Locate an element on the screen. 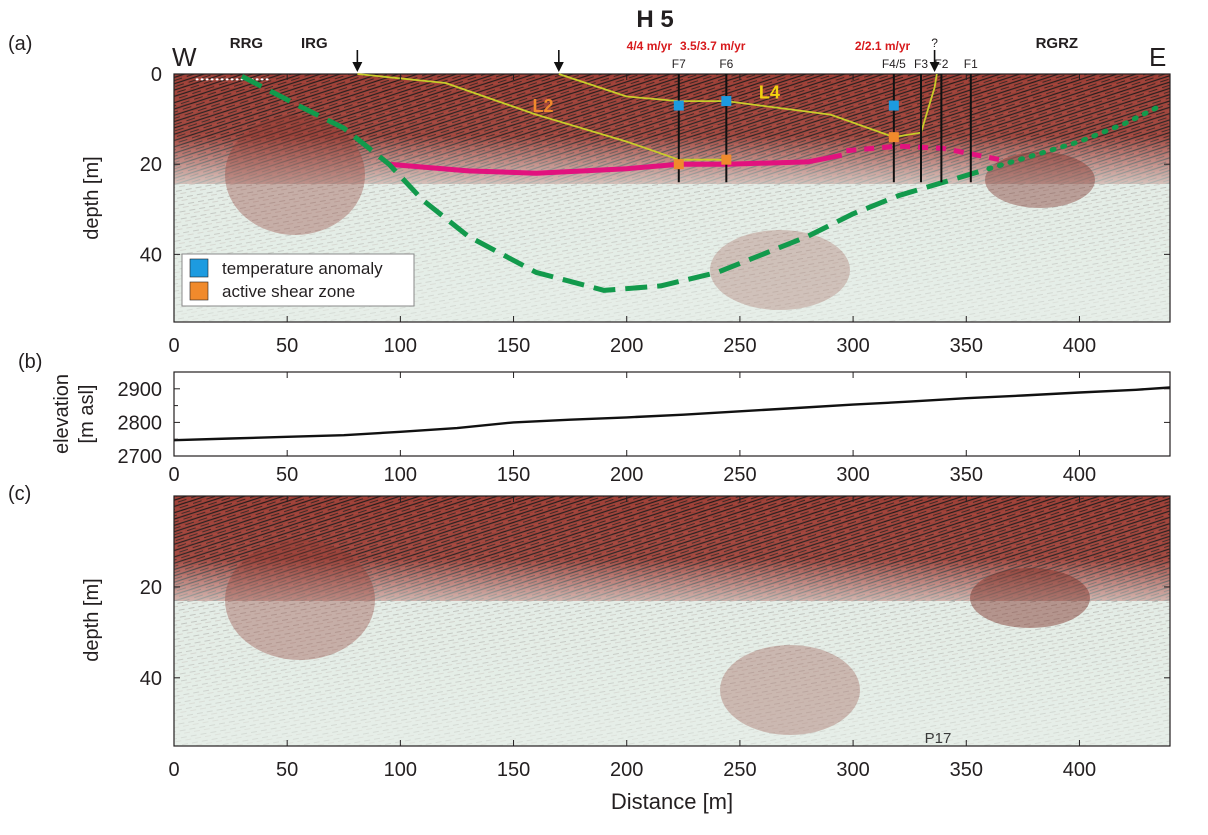  velocity-label-1: 3.5/3.7 m/yr is located at coordinates (713, 46).